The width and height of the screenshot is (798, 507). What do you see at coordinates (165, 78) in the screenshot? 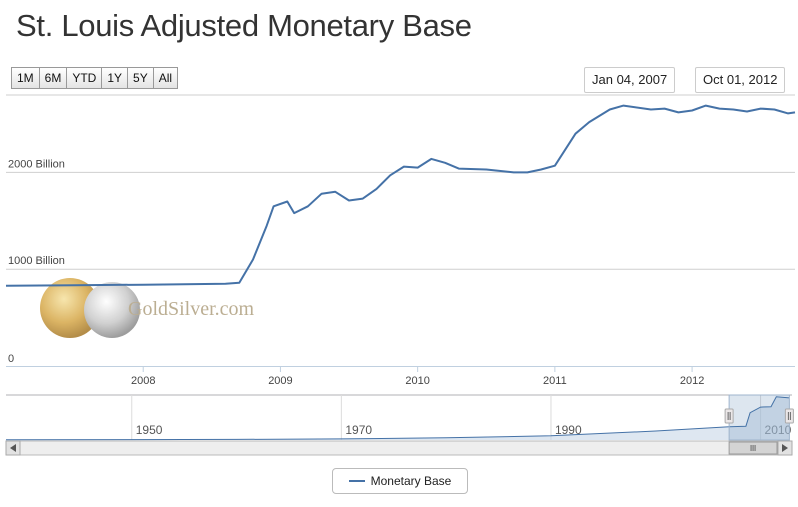
I see `zoom-all-button: All` at bounding box center [165, 78].